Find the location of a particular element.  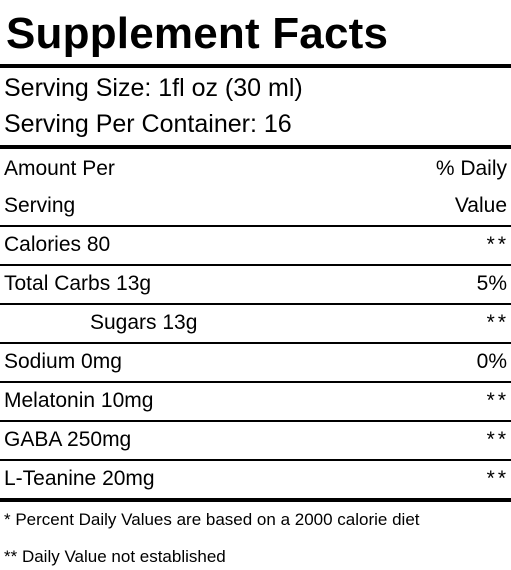

amount-per-heading: Amount Per is located at coordinates (59, 168).